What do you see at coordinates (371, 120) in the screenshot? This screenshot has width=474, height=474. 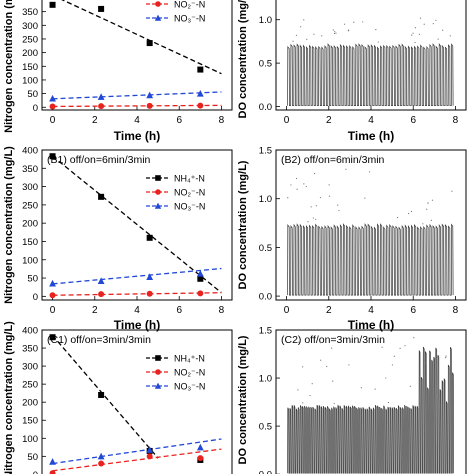 I see `x-tick-label: 4` at bounding box center [371, 120].